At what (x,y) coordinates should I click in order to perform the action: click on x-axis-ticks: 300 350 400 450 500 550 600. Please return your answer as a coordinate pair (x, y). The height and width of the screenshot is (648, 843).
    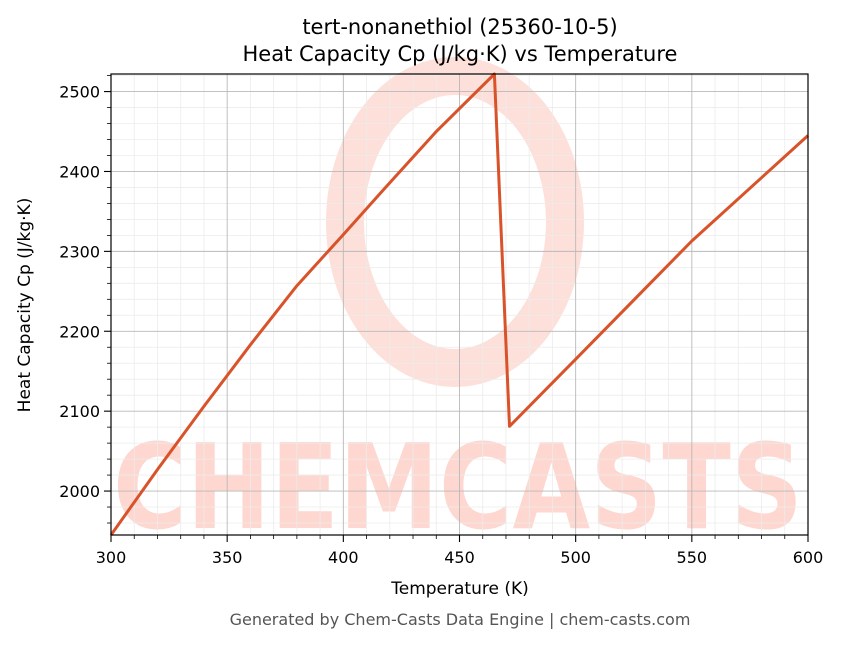
    Looking at the image, I should click on (460, 551).